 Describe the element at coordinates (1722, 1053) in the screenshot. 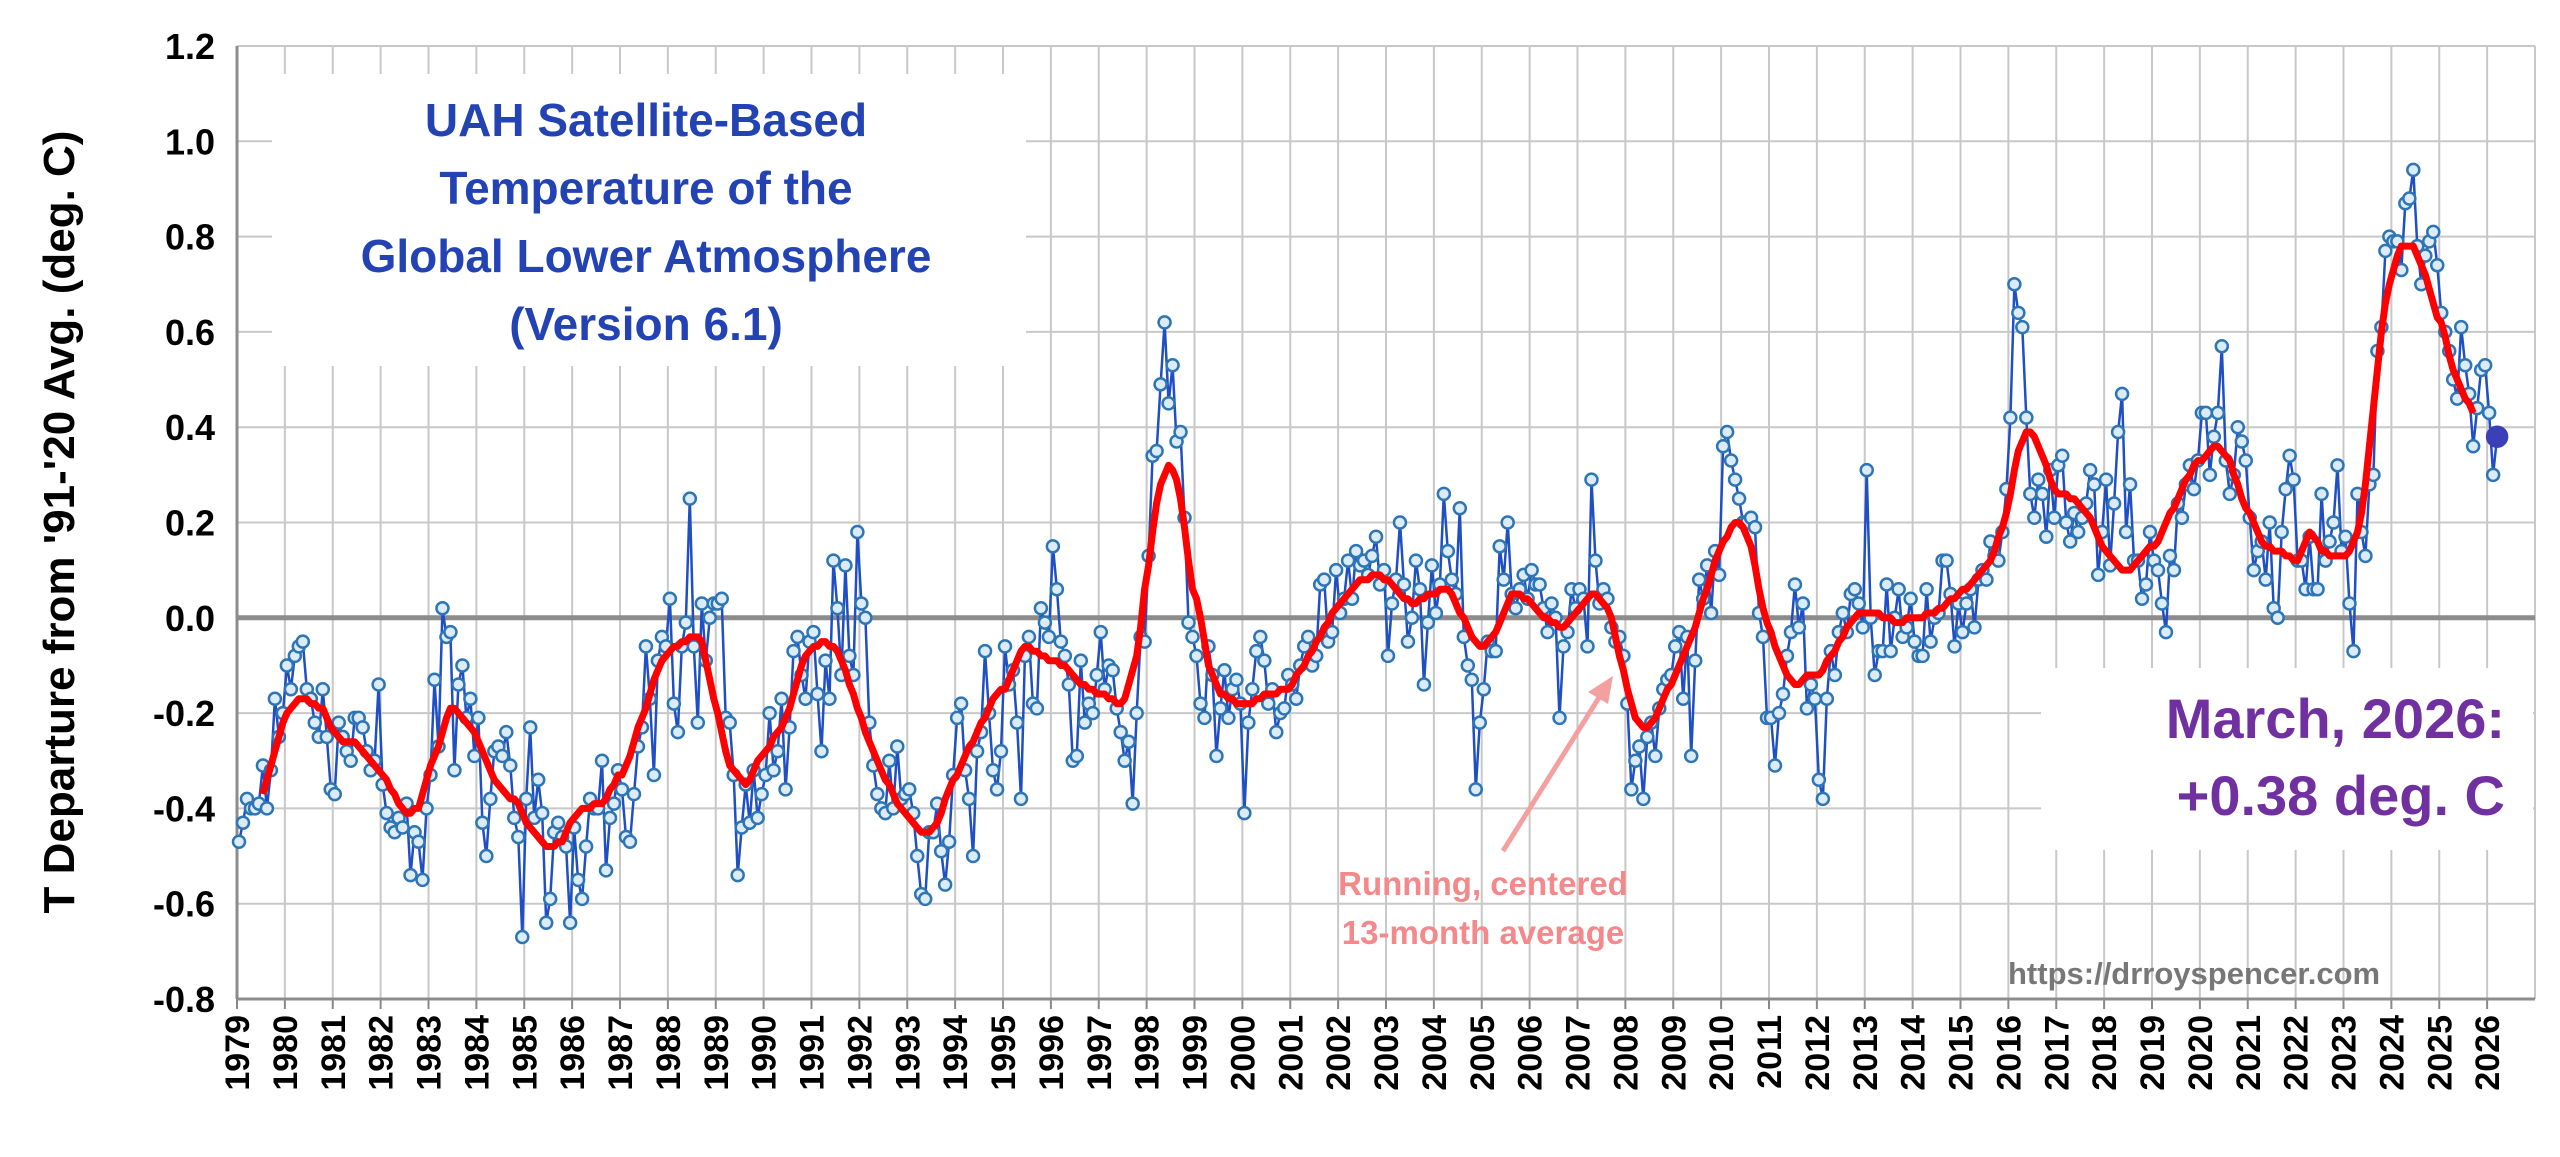

I see `x-tick-label: 2010` at that location.